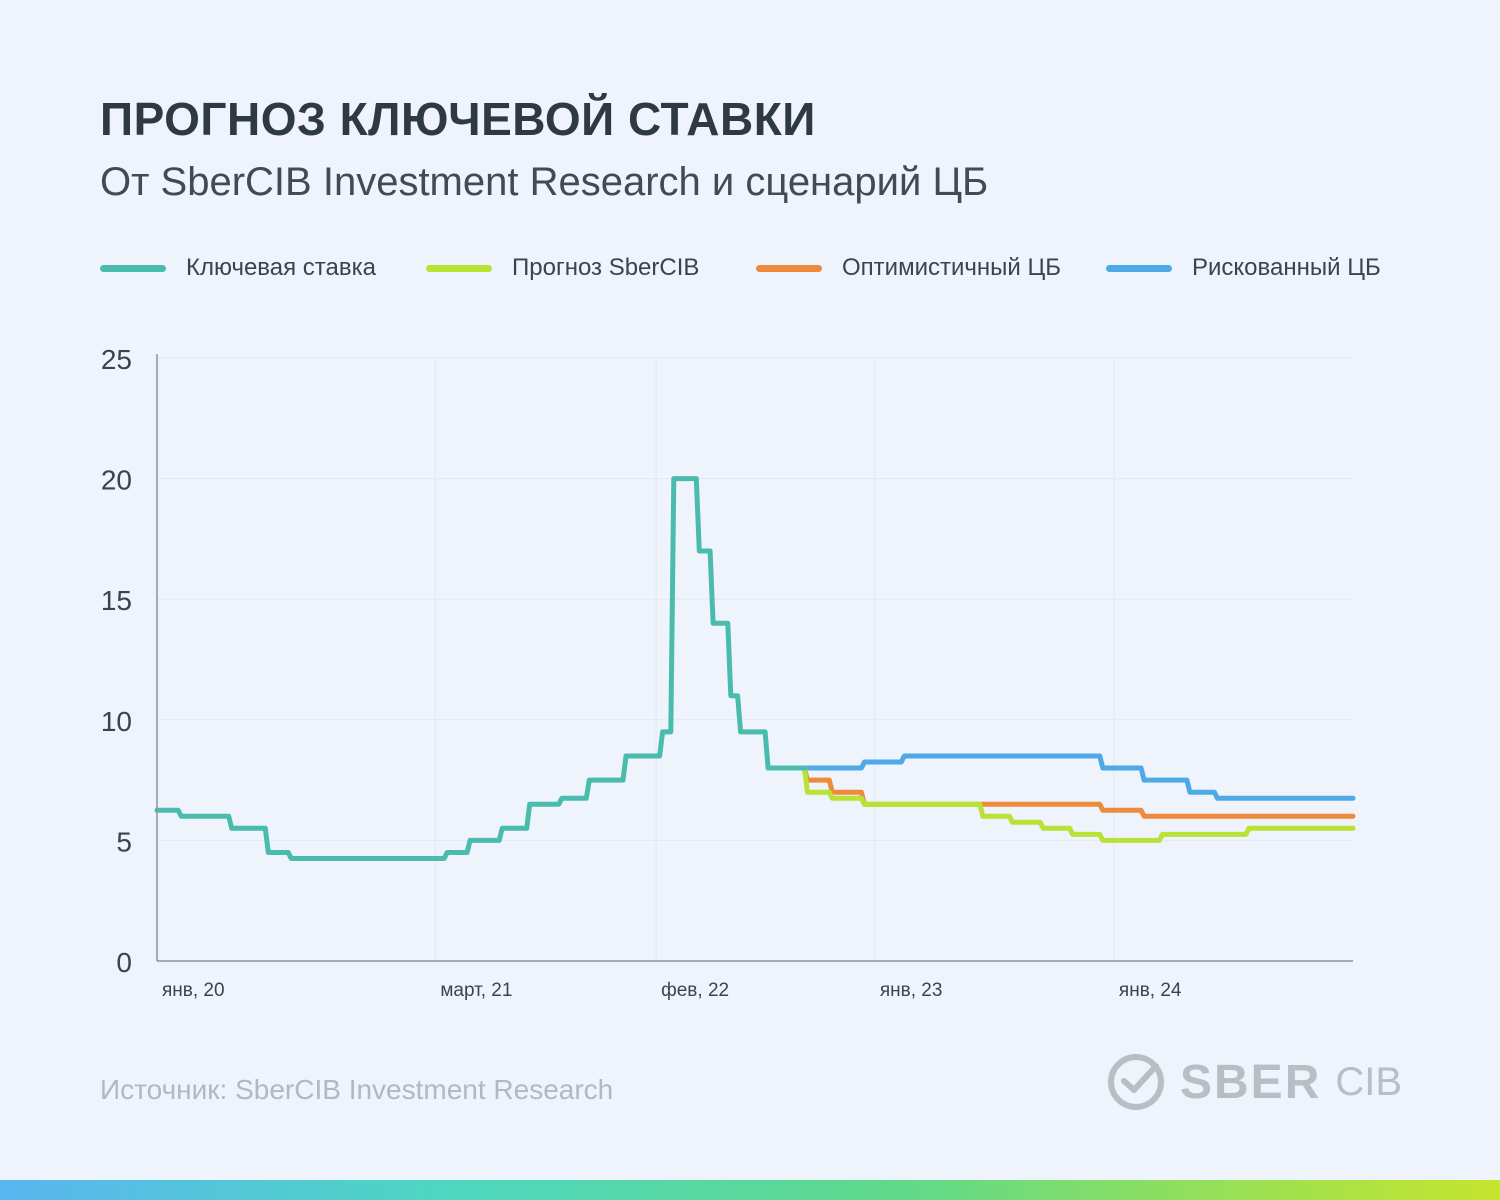 This screenshot has width=1500, height=1200. I want to click on legend-label-forecast: Прогноз SberCIB, so click(606, 267).